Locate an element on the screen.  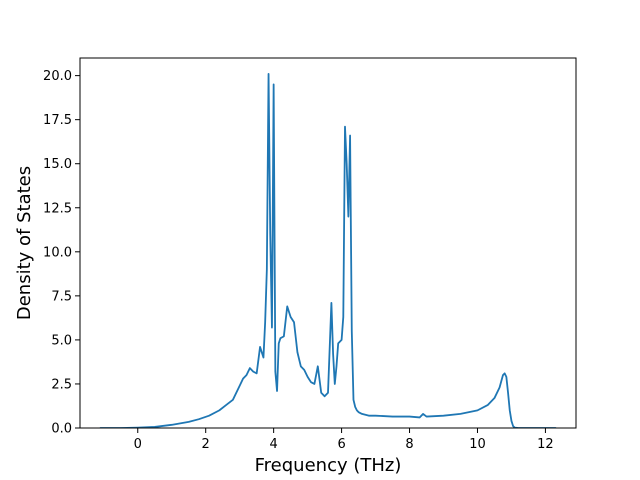
y-axis-label: Density of States is located at coordinates (24, 243).